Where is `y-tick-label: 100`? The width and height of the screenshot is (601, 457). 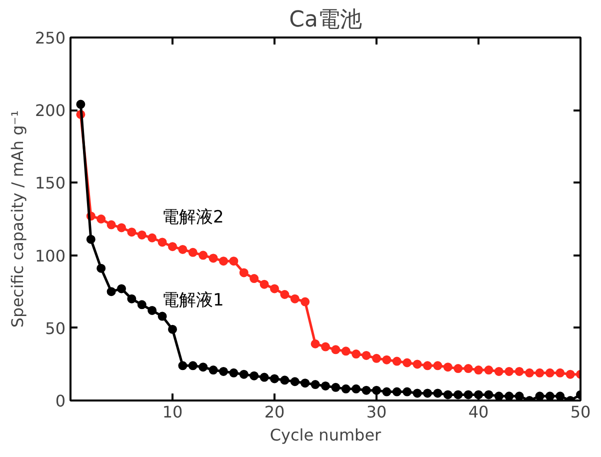
y-tick-label: 100 is located at coordinates (50, 256).